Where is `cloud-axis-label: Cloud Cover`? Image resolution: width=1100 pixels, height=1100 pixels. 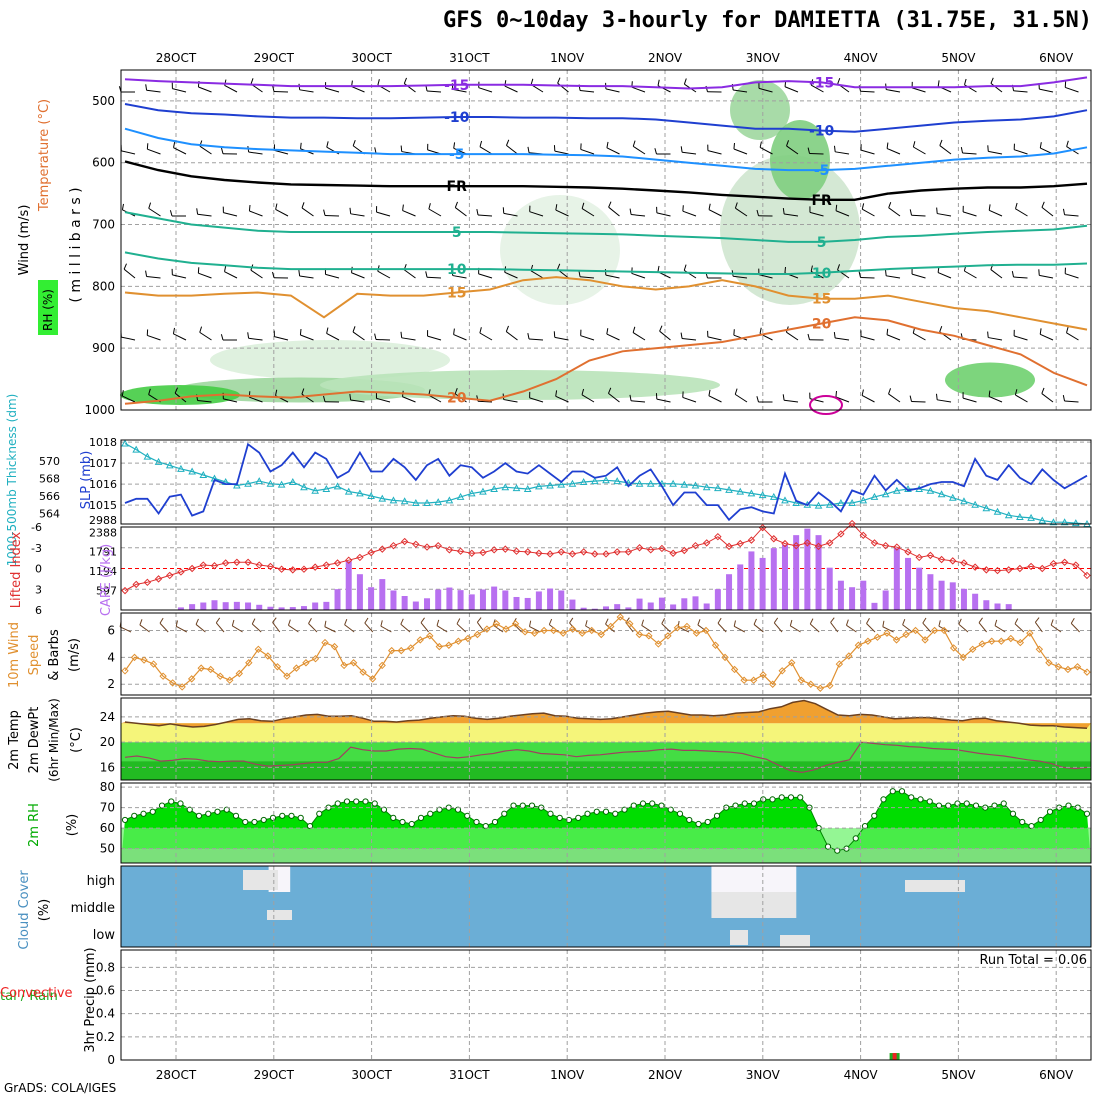 cloud-axis-label: Cloud Cover is located at coordinates (24, 910).